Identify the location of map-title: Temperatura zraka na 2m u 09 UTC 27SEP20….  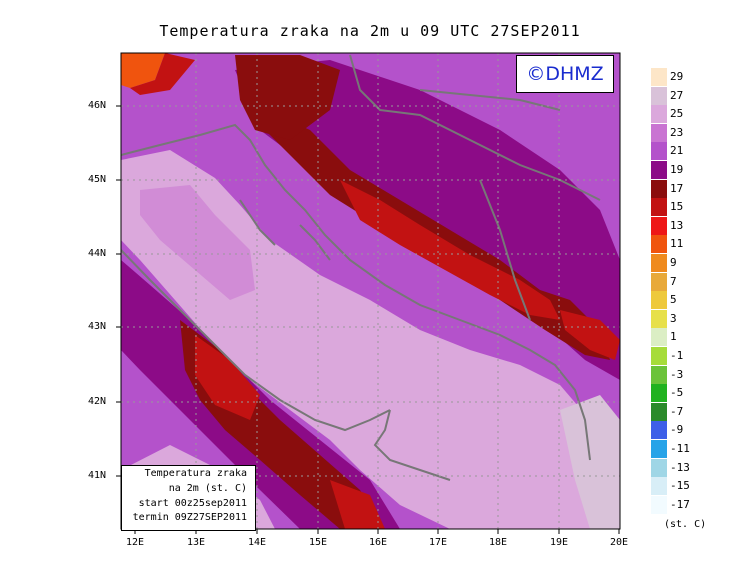
(370, 31).